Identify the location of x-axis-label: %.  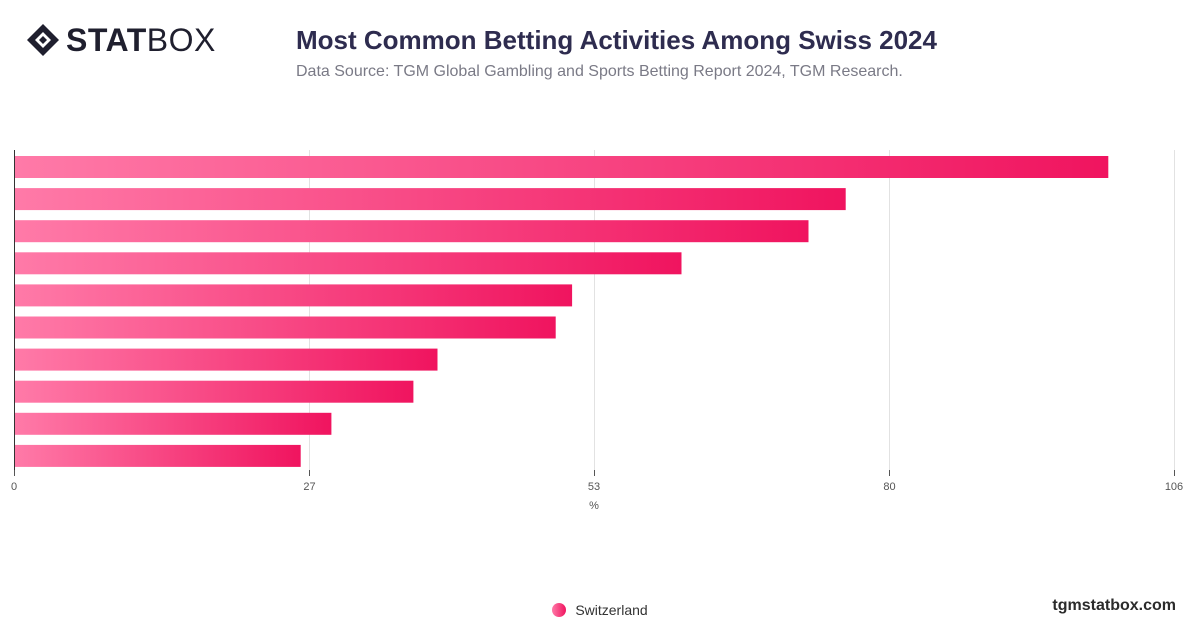
(594, 506).